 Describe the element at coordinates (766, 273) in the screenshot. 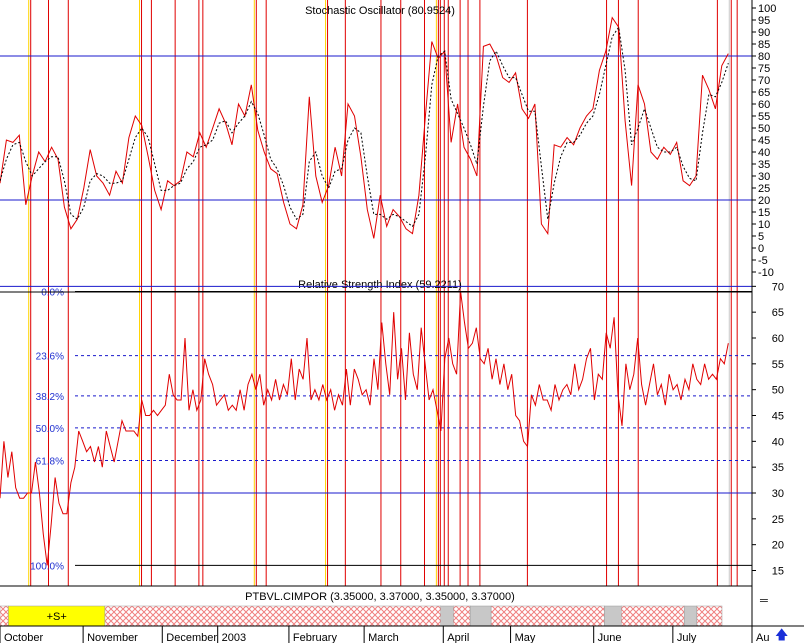

I see `stochastic-y-tick-label: -10` at that location.